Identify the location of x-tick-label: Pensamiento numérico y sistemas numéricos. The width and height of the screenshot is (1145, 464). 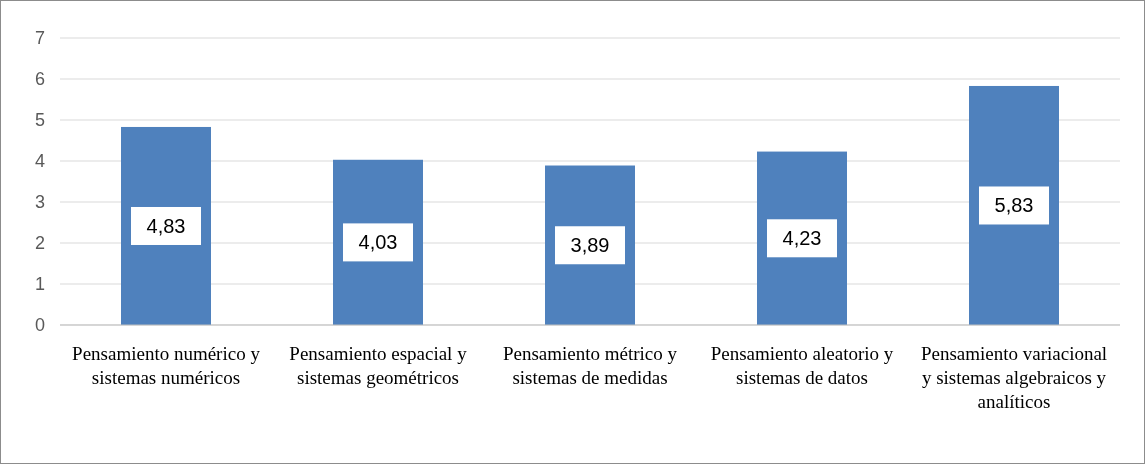
(166, 365).